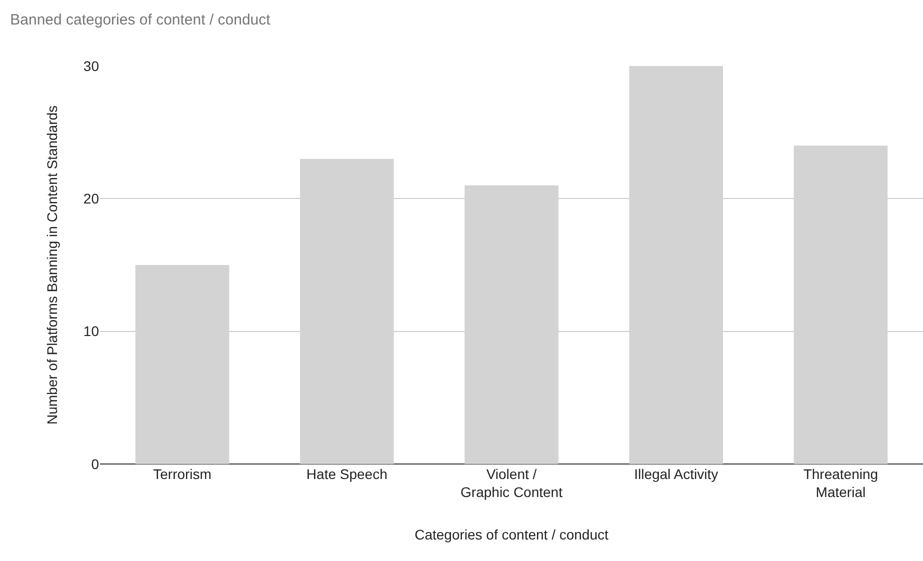 The image size is (923, 561). Describe the element at coordinates (91, 198) in the screenshot. I see `y-tick-label: 20` at that location.